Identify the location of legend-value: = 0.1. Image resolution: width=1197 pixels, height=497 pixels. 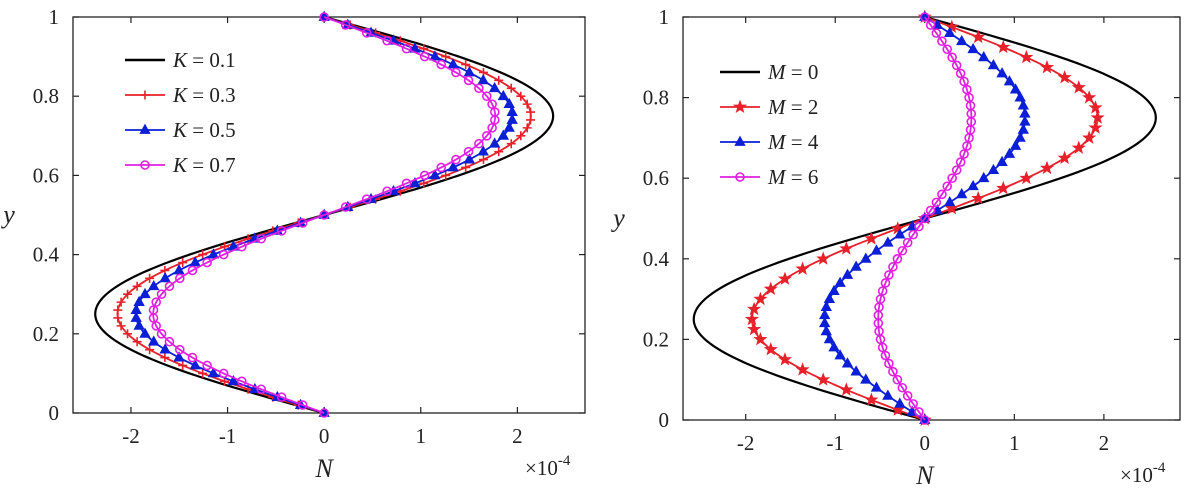
(211, 60).